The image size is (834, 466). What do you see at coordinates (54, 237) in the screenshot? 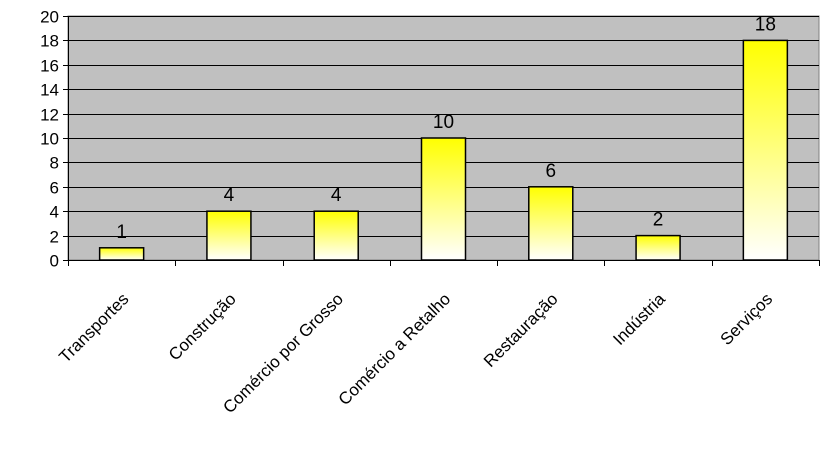
I see `y-tick-label: 2` at bounding box center [54, 237].